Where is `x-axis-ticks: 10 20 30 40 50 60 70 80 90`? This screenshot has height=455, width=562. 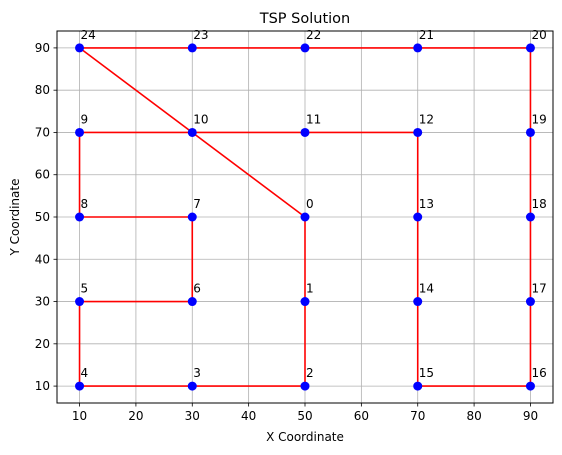 x-axis-ticks: 10 20 30 40 50 60 70 80 90 is located at coordinates (305, 413).